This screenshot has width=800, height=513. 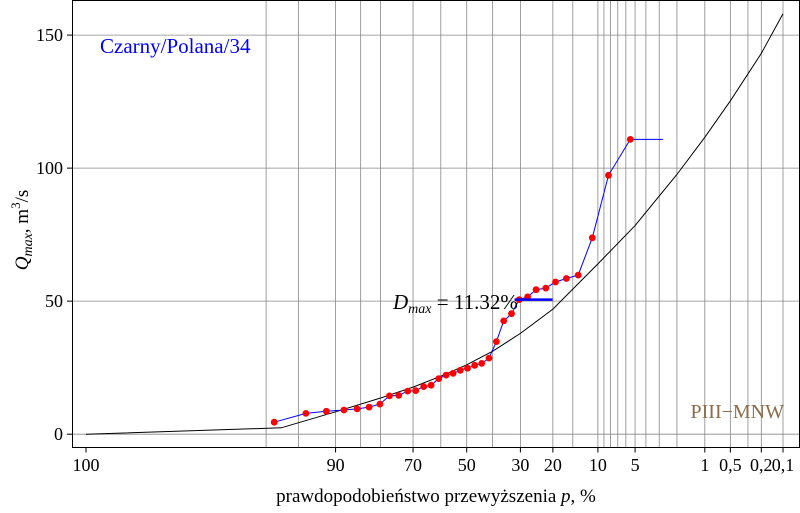 I want to click on x-tick-label: 70, so click(x=413, y=465).